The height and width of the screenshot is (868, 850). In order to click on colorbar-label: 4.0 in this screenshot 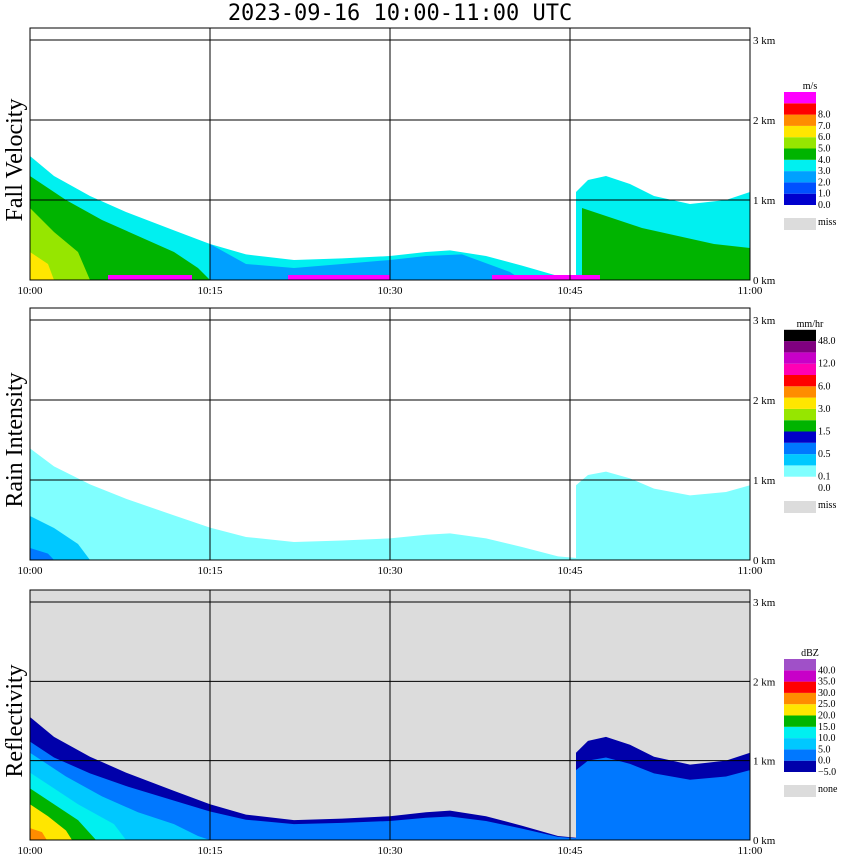, I will do `click(824, 160)`.